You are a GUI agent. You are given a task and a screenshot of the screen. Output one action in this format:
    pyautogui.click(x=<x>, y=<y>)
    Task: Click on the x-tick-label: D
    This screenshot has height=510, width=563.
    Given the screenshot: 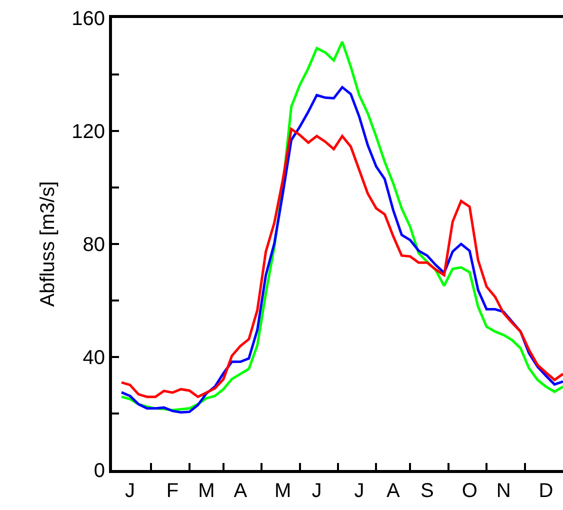 What is the action you would take?
    pyautogui.click(x=546, y=491)
    